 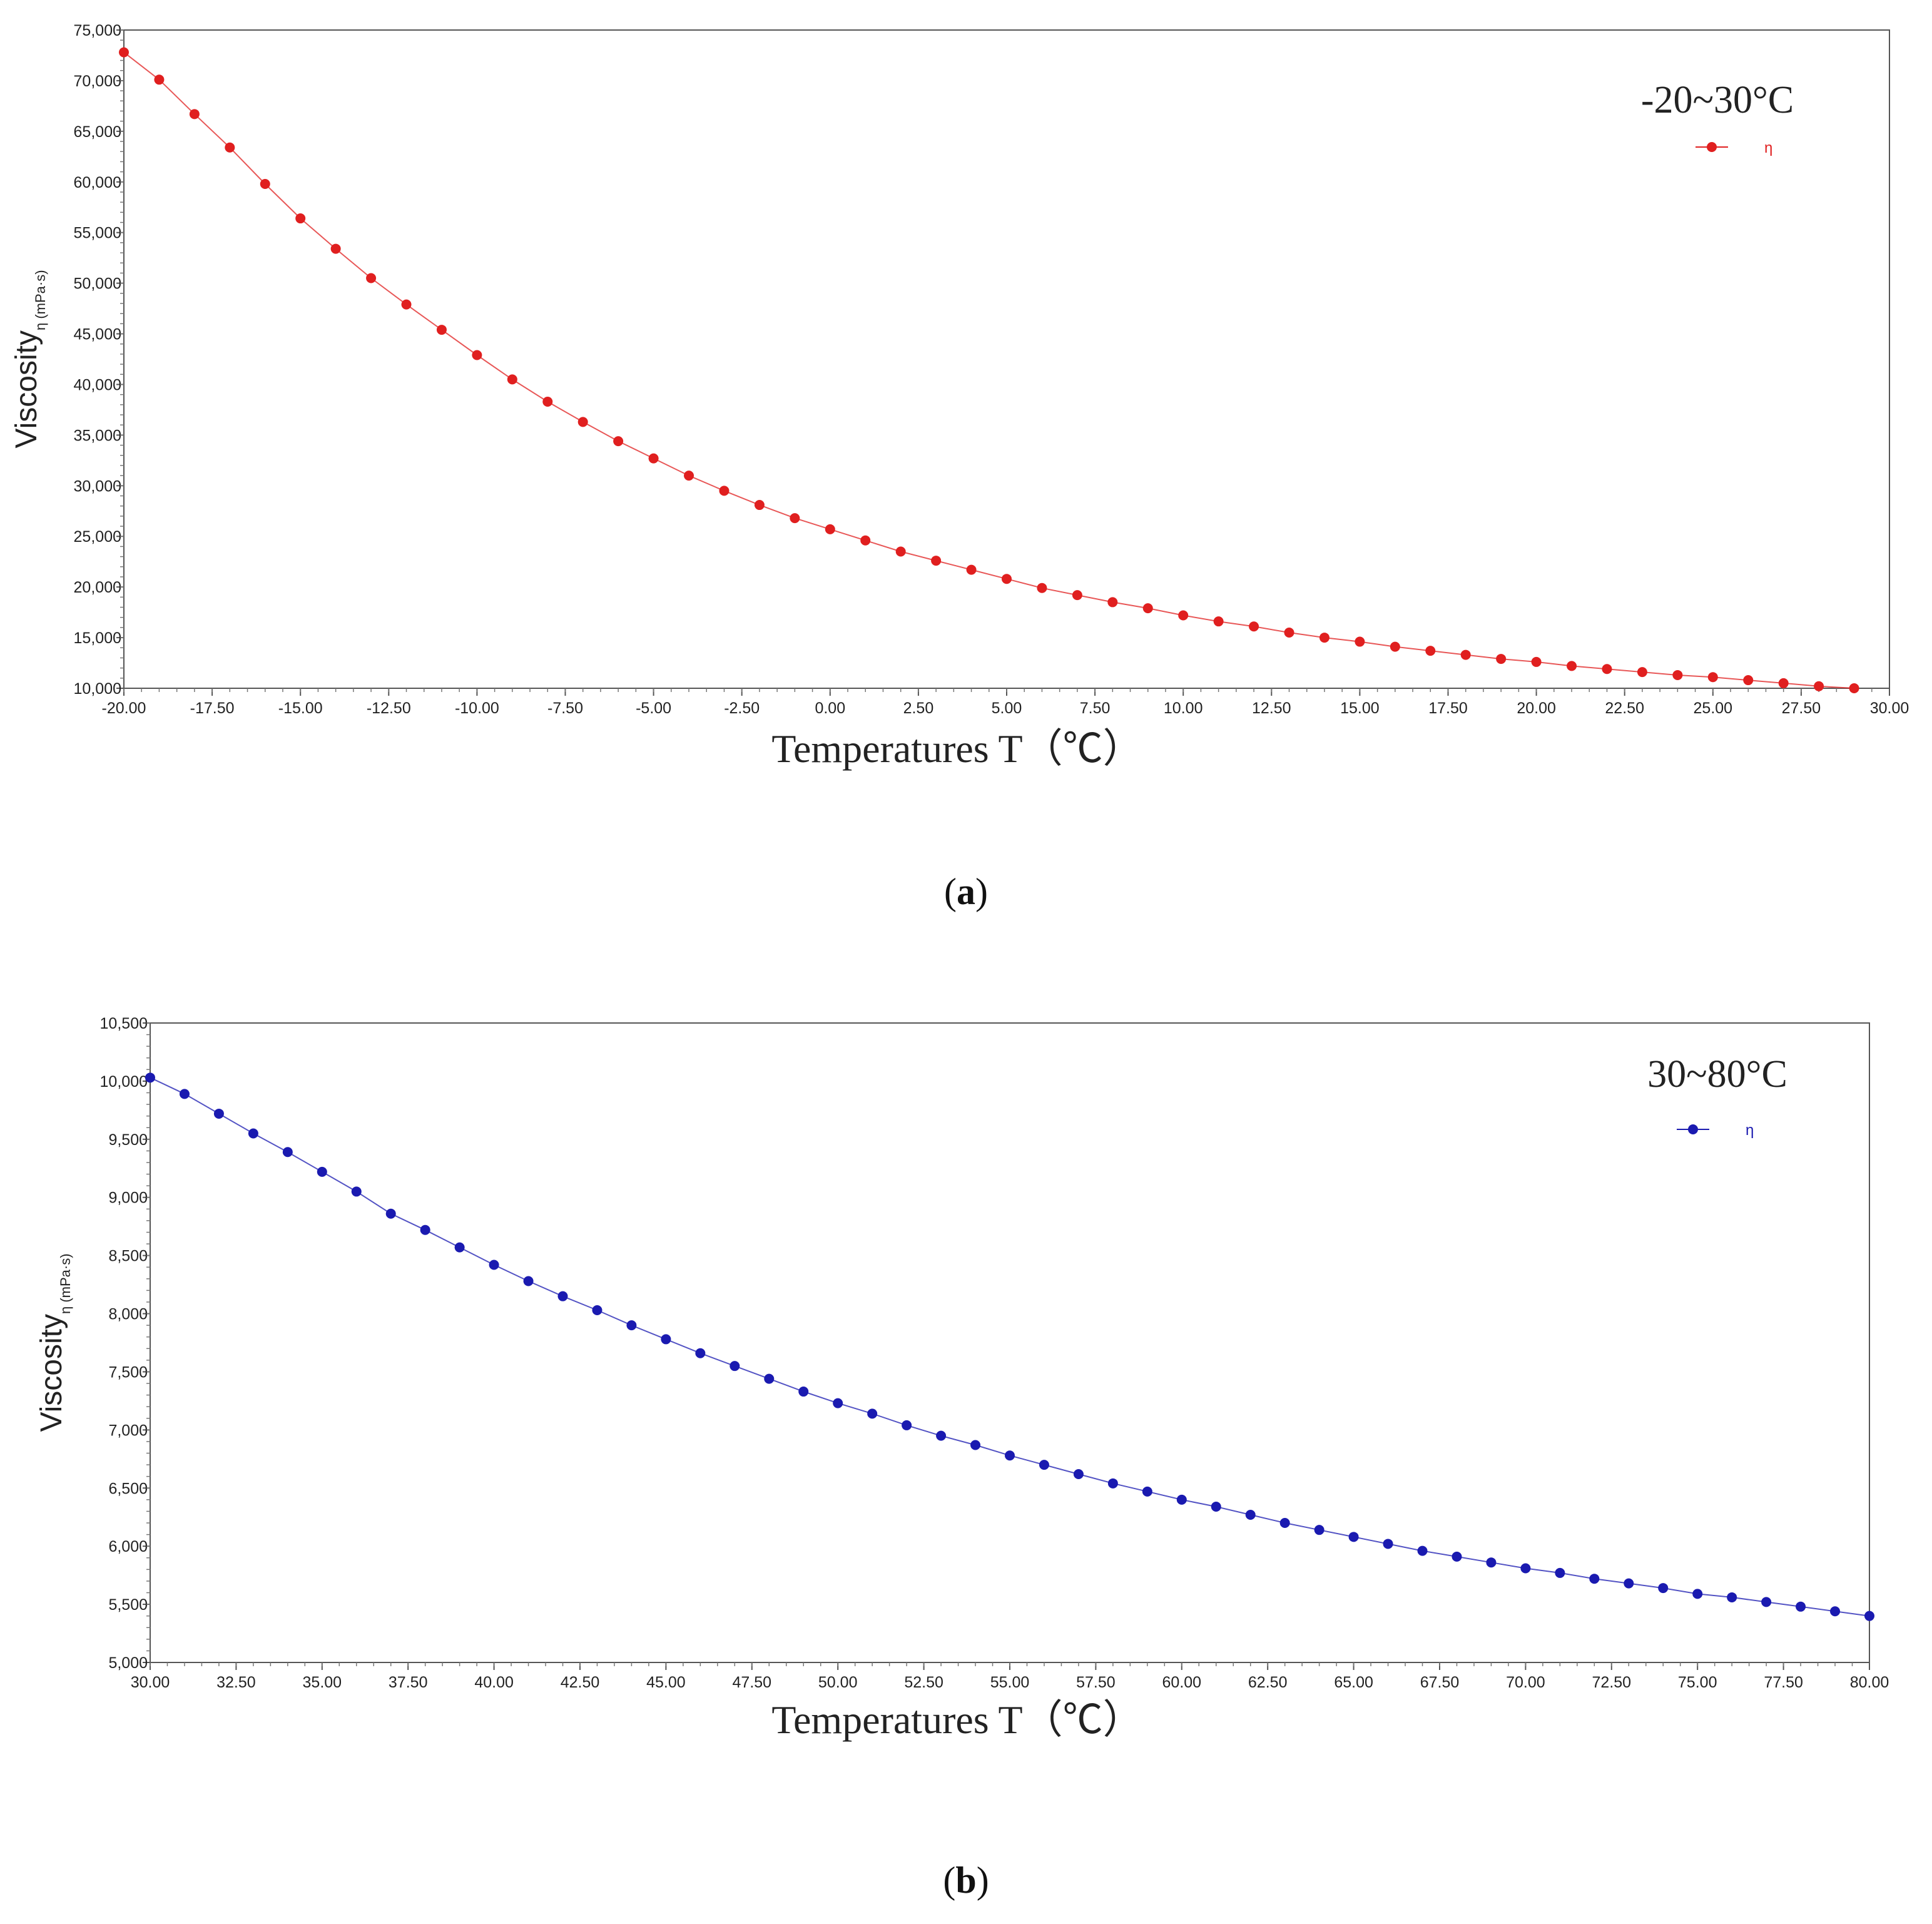 What do you see at coordinates (752, 1683) in the screenshot?
I see `x-tick-label: 47.50` at bounding box center [752, 1683].